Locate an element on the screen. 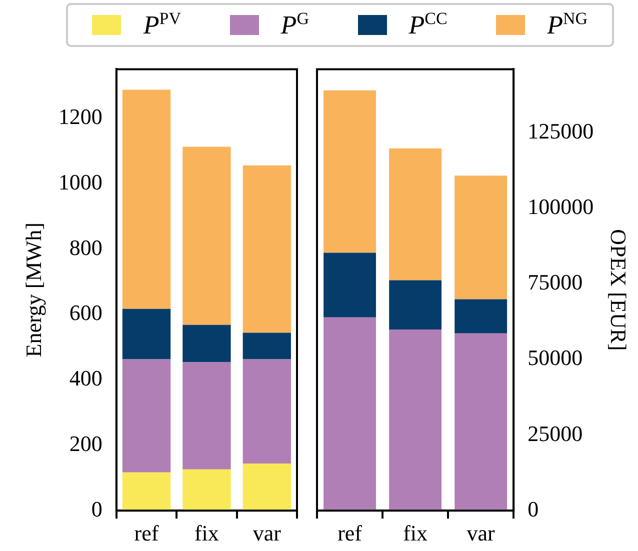 Image resolution: width=638 pixels, height=551 pixels. y2-tick-label: 100000 is located at coordinates (561, 207).